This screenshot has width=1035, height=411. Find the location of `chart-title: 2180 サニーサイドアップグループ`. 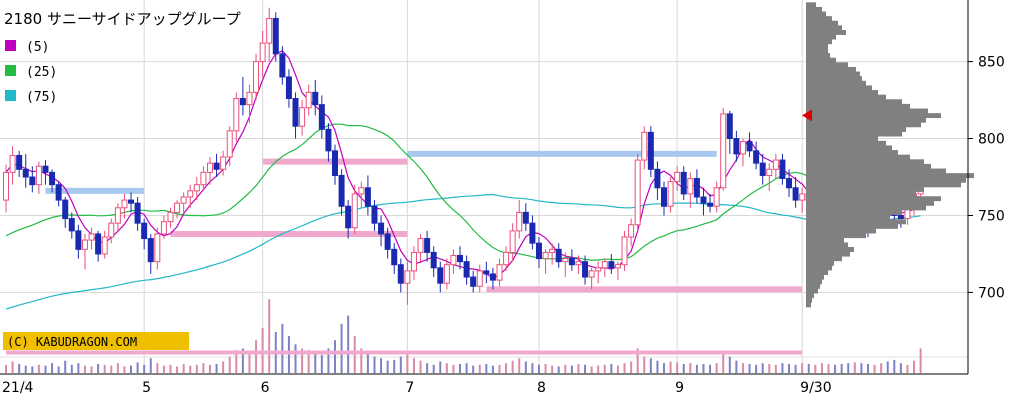

chart-title: 2180 サニーサイドアップグループ is located at coordinates (122, 19).